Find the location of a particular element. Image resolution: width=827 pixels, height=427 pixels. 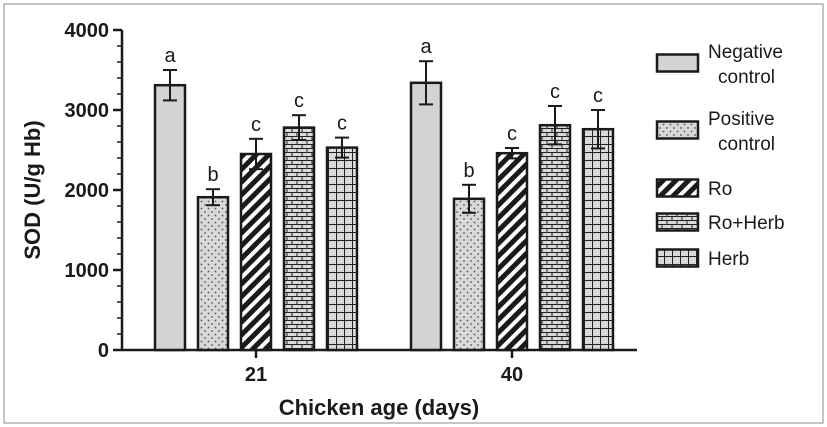

y-tick-label: 3000 is located at coordinates (87, 111).